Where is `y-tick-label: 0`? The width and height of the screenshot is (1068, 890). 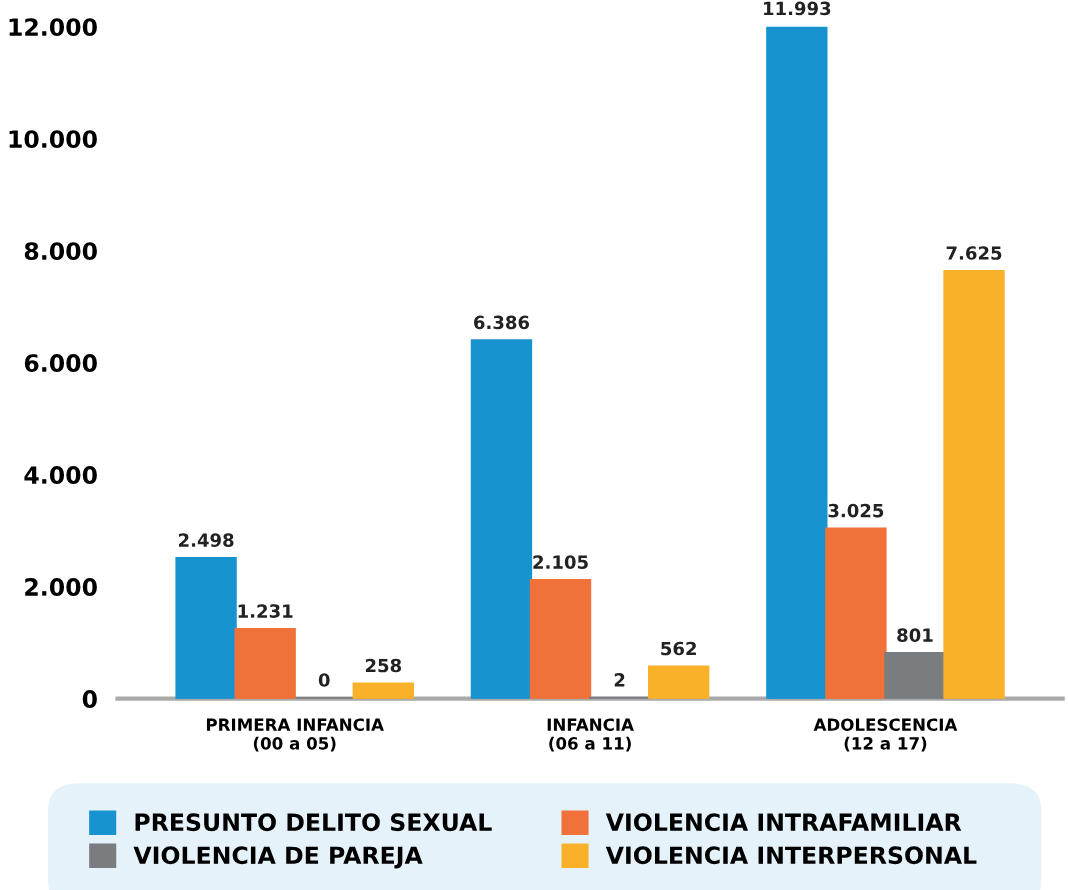 y-tick-label: 0 is located at coordinates (89, 699).